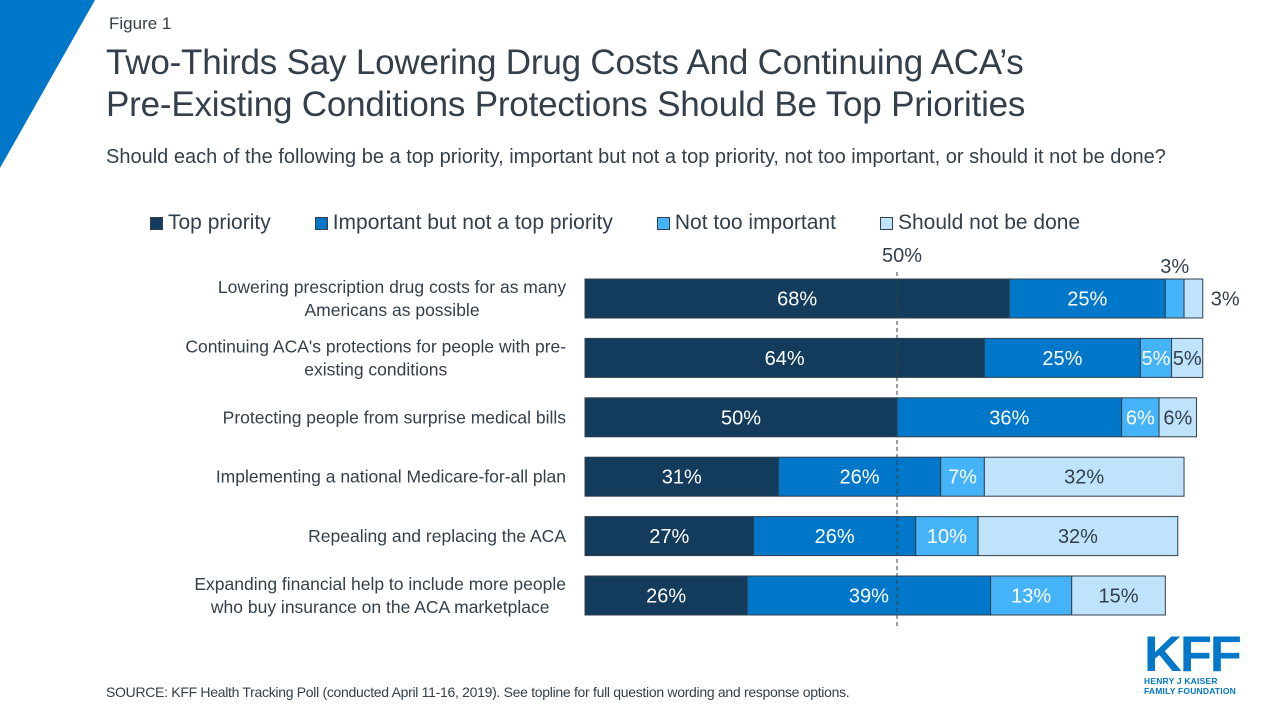  Describe the element at coordinates (375, 369) in the screenshot. I see `category-label-line: existing conditions` at that location.